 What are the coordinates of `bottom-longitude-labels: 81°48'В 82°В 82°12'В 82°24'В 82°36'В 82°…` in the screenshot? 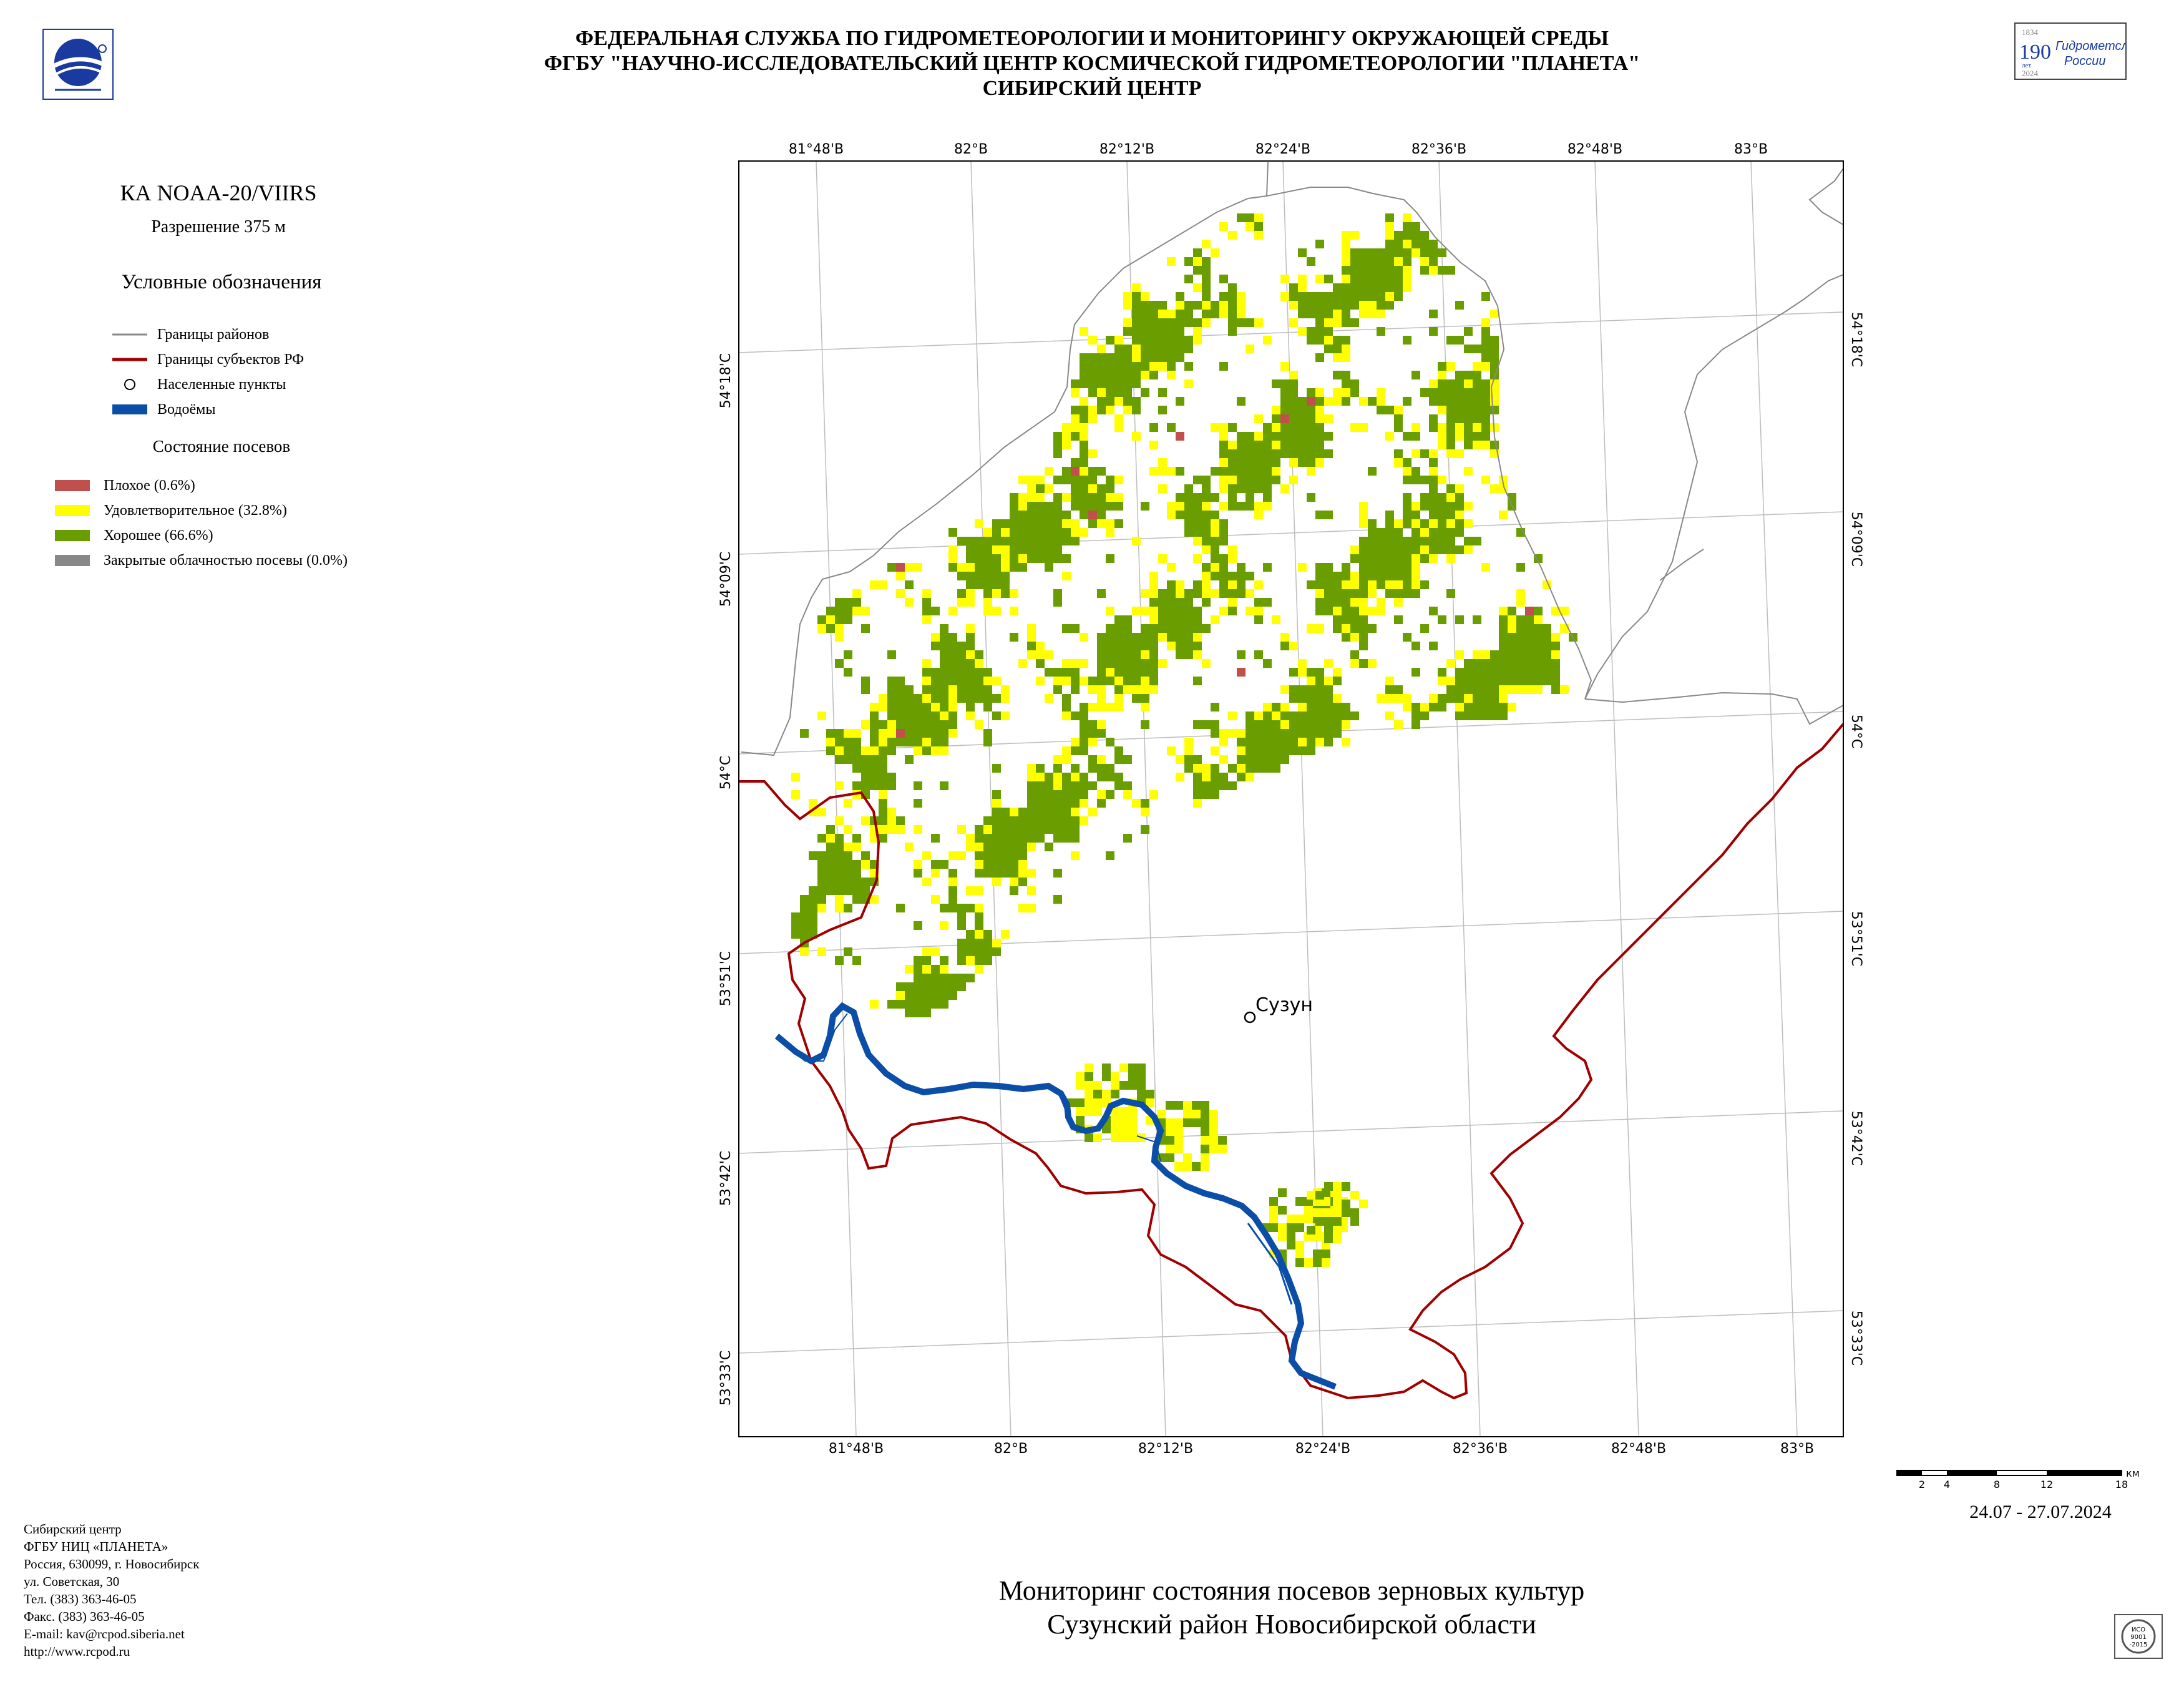 It's located at (1321, 1449).